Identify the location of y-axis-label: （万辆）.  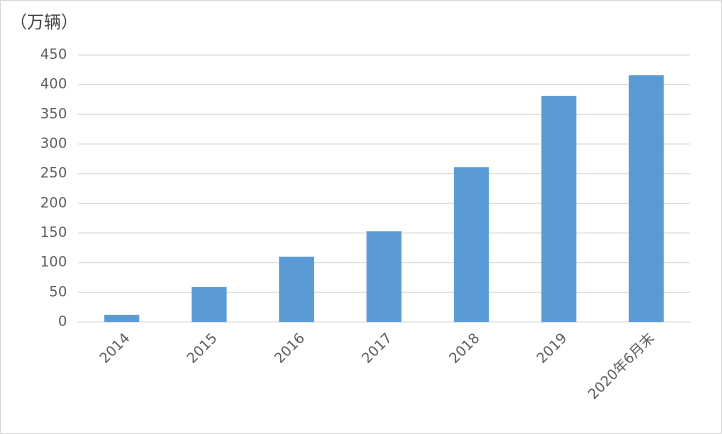
(44, 23).